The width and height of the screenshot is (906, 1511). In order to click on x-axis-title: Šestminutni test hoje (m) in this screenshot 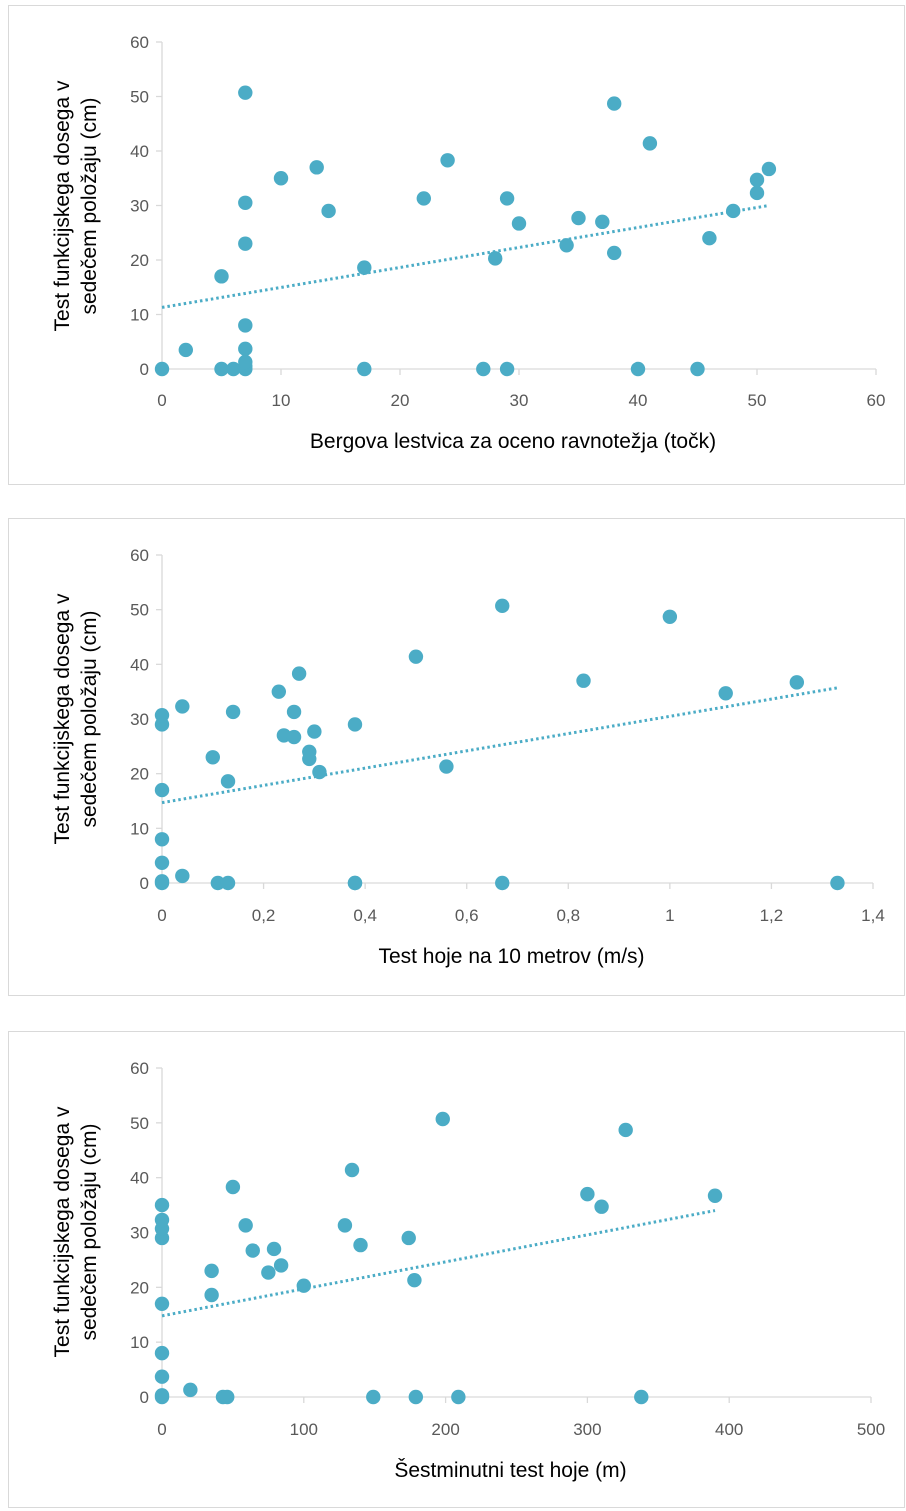, I will do `click(510, 1470)`.